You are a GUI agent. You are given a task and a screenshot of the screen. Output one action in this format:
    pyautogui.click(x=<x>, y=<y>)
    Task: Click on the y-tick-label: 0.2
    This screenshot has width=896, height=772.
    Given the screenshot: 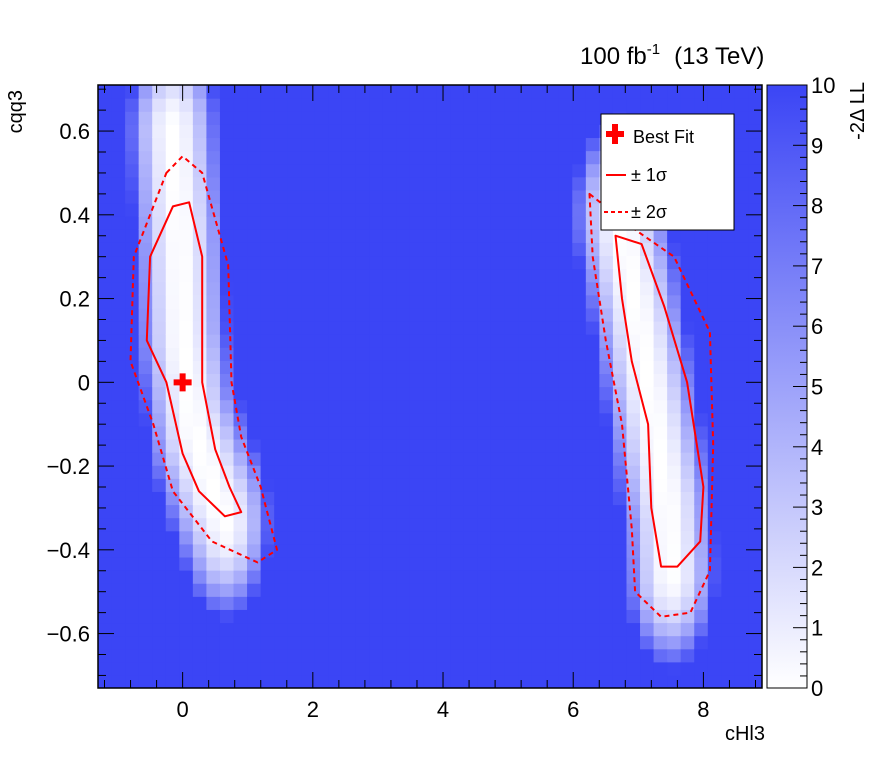 What is the action you would take?
    pyautogui.click(x=74, y=299)
    